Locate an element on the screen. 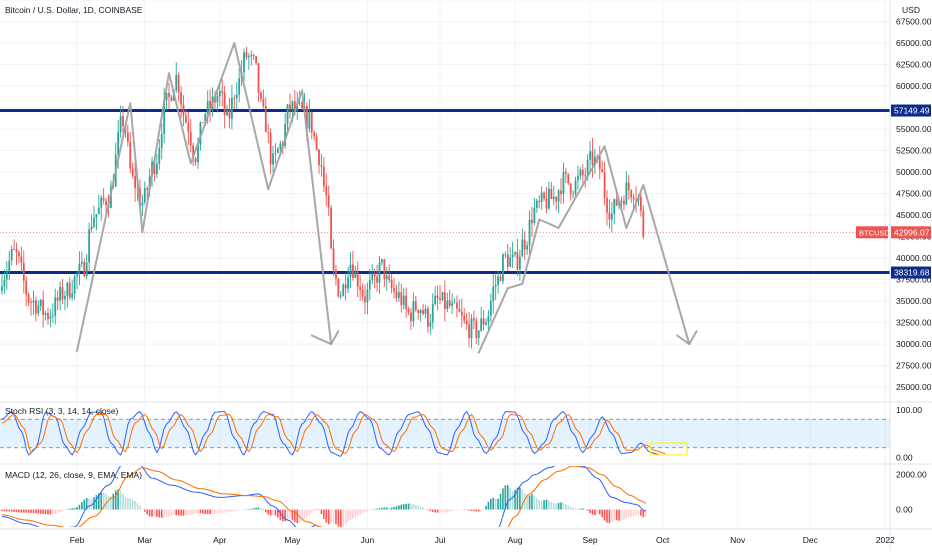 The image size is (932, 555). macd-tick-label: 2000.00 is located at coordinates (911, 475).